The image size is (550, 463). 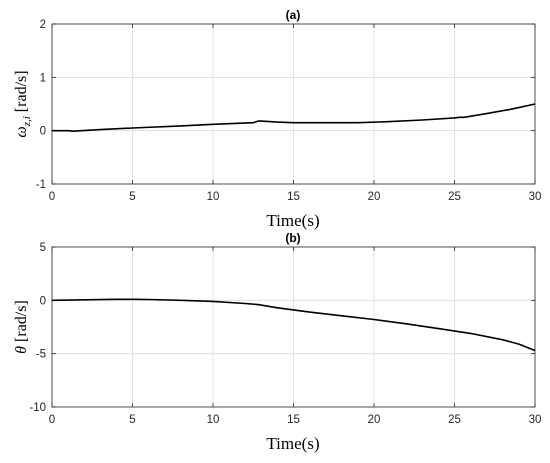 I want to click on panel-a-xtick-label: 15, so click(x=293, y=197).